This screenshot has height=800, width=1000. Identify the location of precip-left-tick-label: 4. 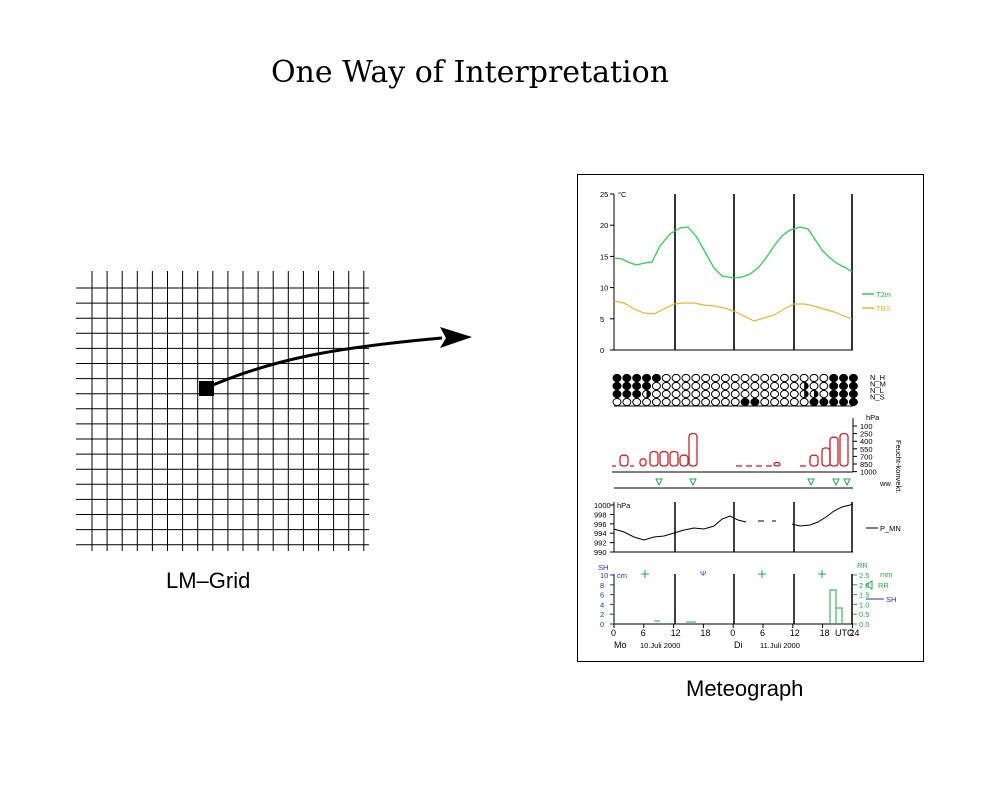
(602, 604).